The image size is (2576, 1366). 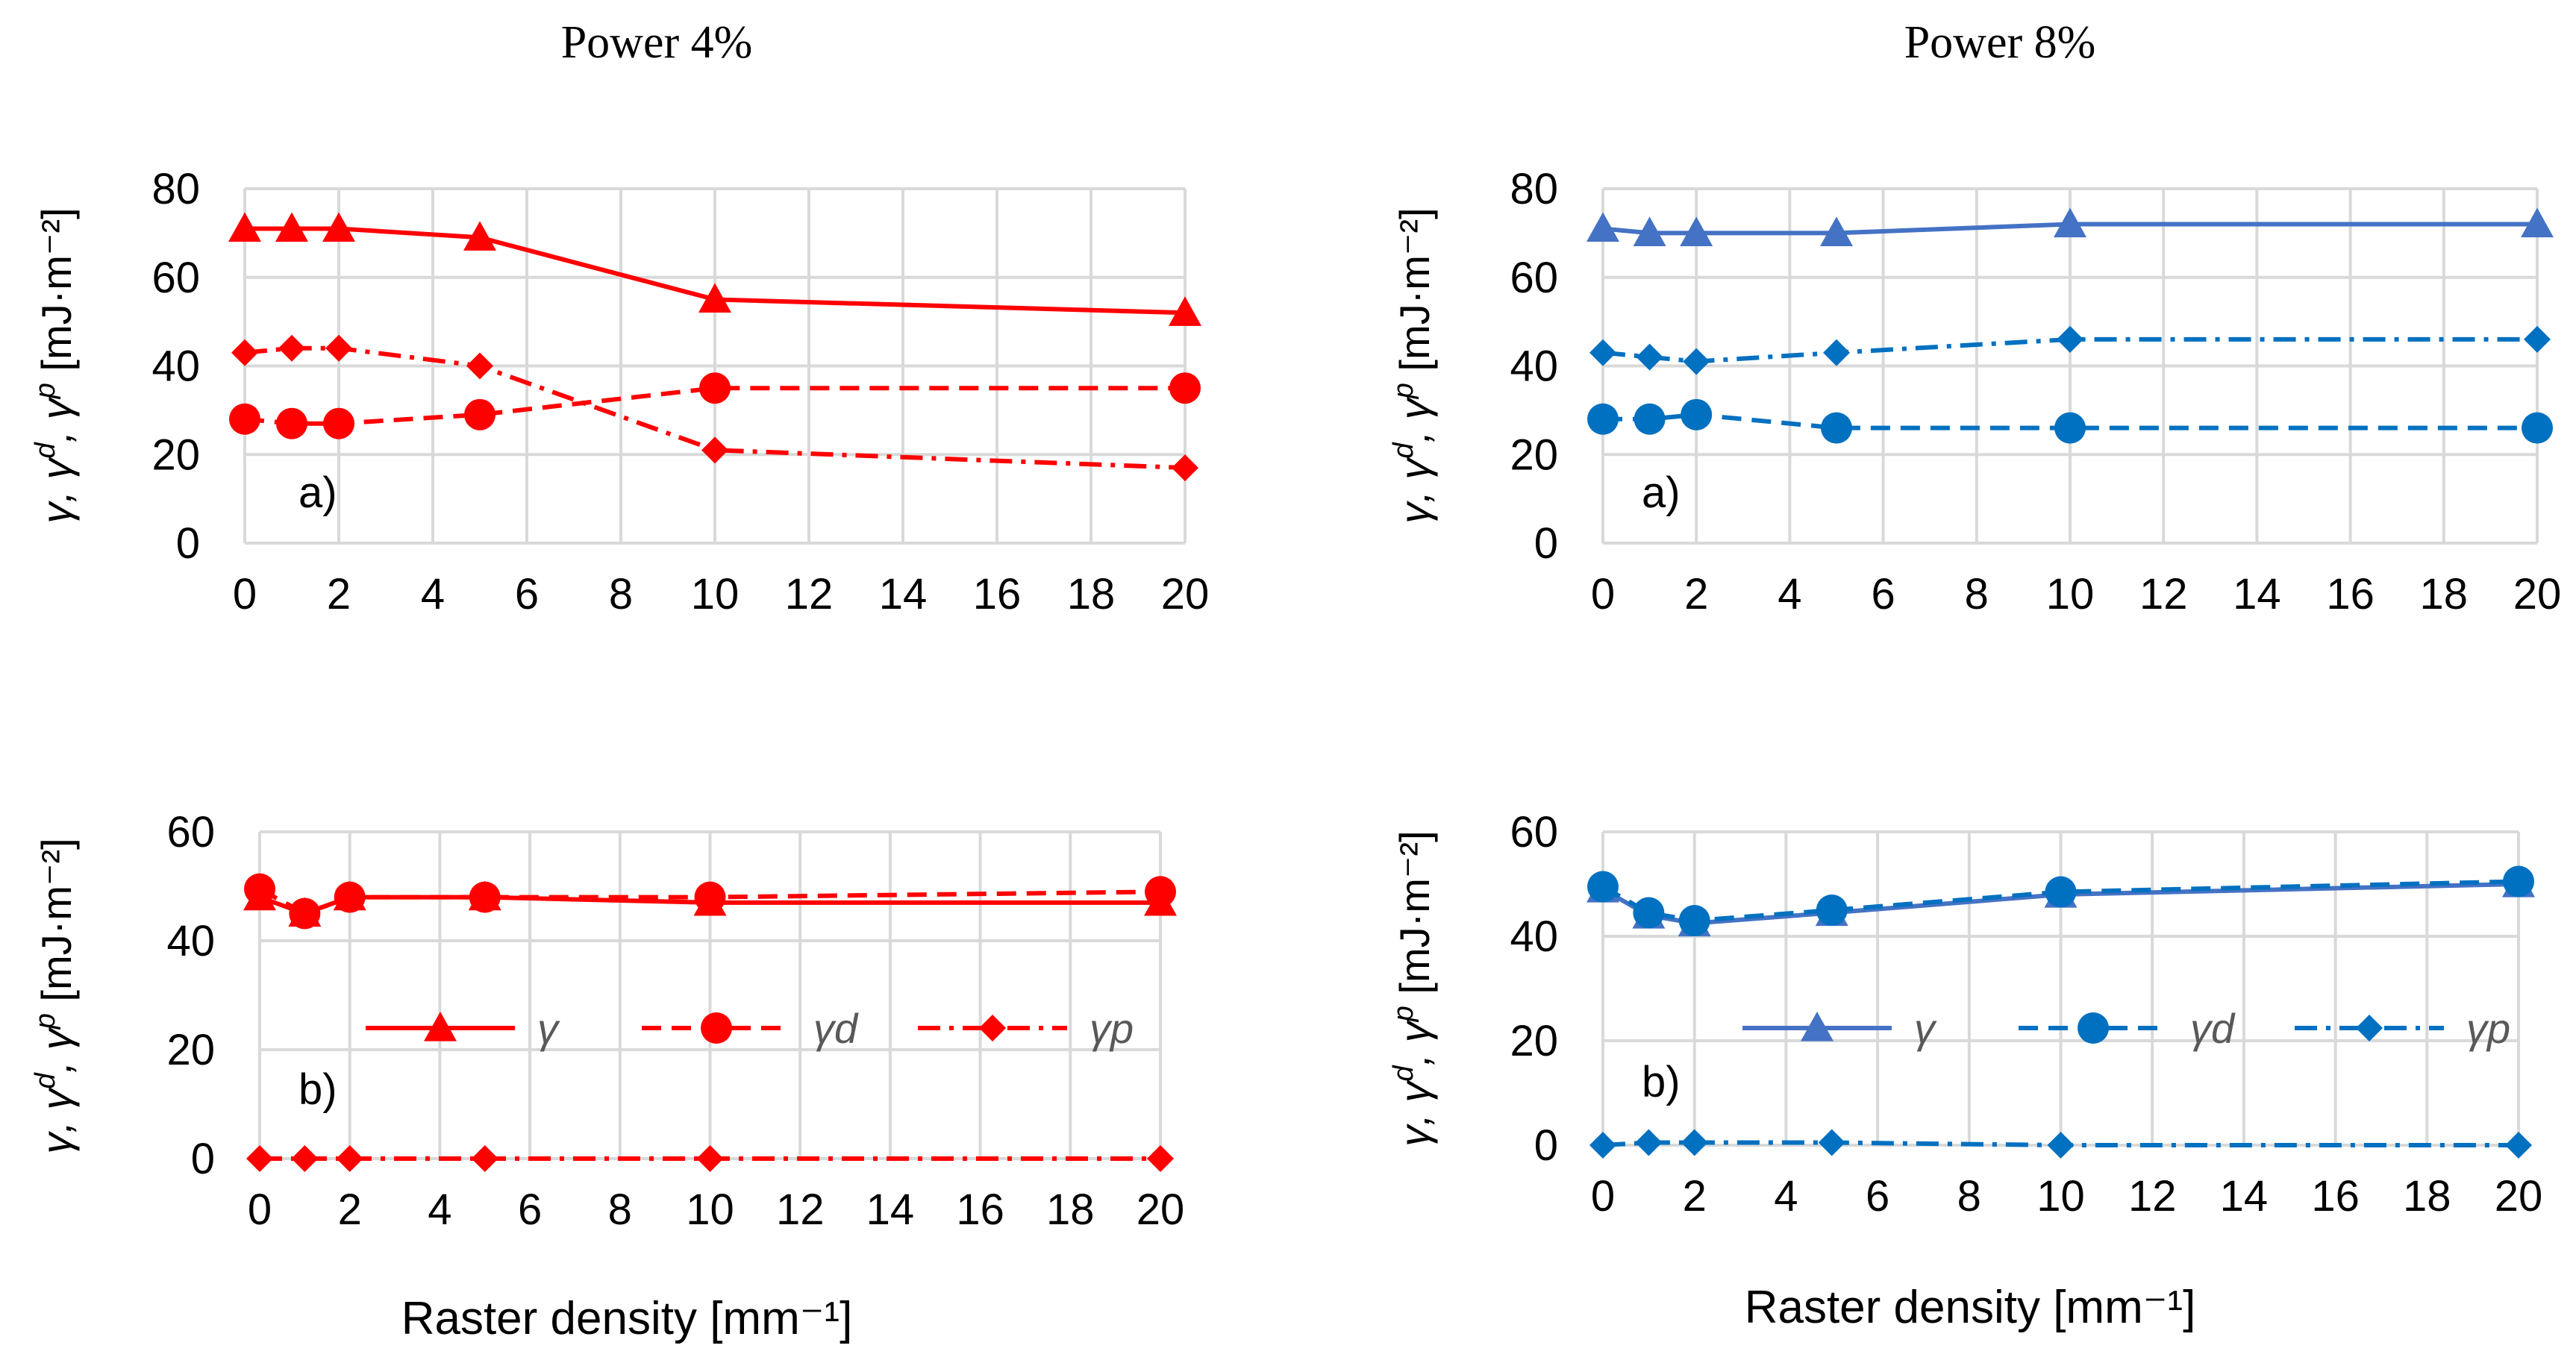 What do you see at coordinates (175, 189) in the screenshot?
I see `y-tick-label: 80` at bounding box center [175, 189].